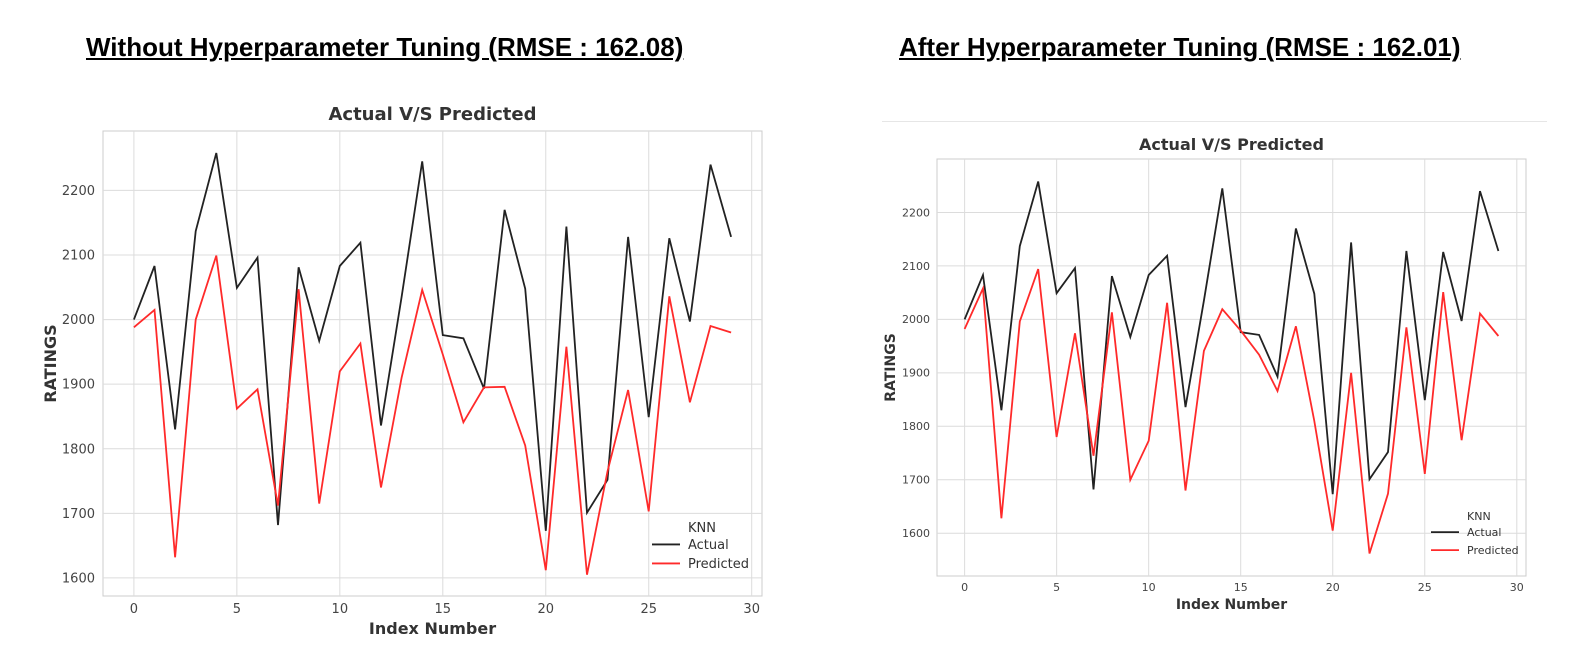 The width and height of the screenshot is (1582, 662). I want to click on panel-divider, so click(1214, 121).